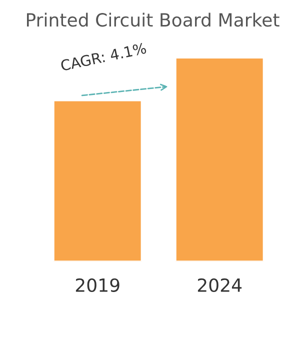 The width and height of the screenshot is (305, 358). What do you see at coordinates (153, 19) in the screenshot?
I see `chart-title: Printed Circuit Board Market` at bounding box center [153, 19].